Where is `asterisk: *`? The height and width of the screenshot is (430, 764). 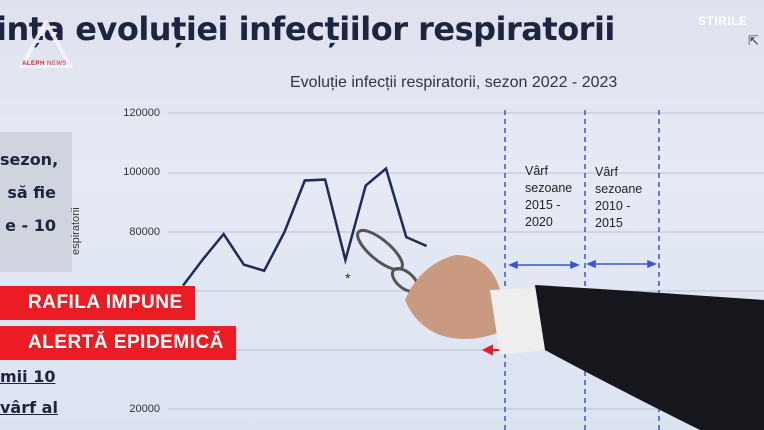
asterisk: * is located at coordinates (348, 278).